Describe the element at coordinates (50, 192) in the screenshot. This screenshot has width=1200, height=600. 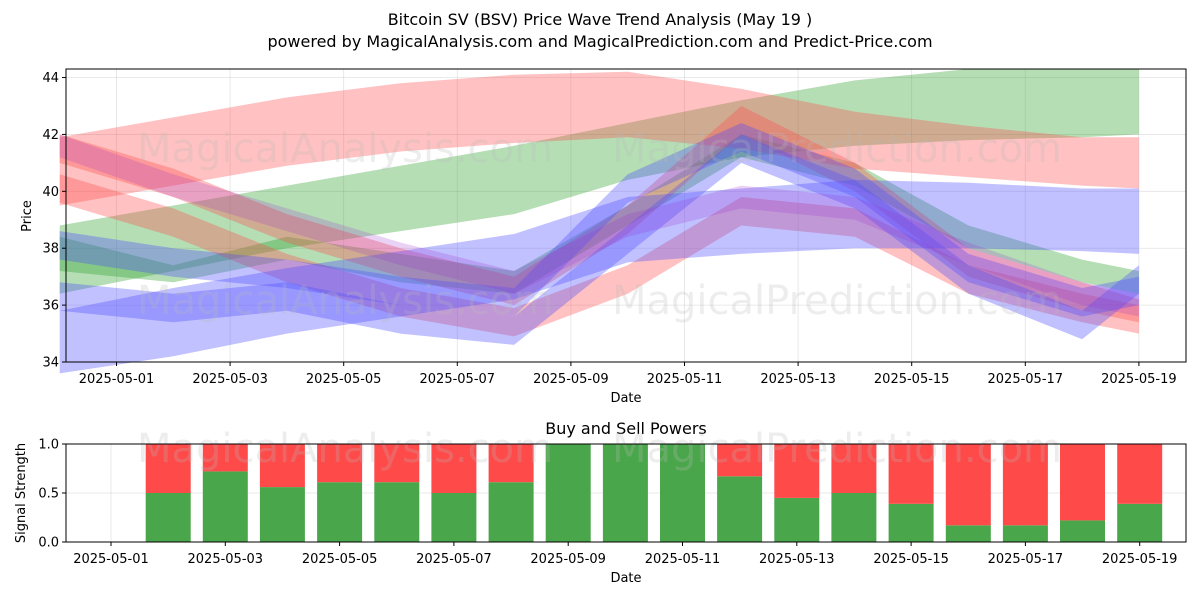
I see `price-y-tick-label: 40` at that location.